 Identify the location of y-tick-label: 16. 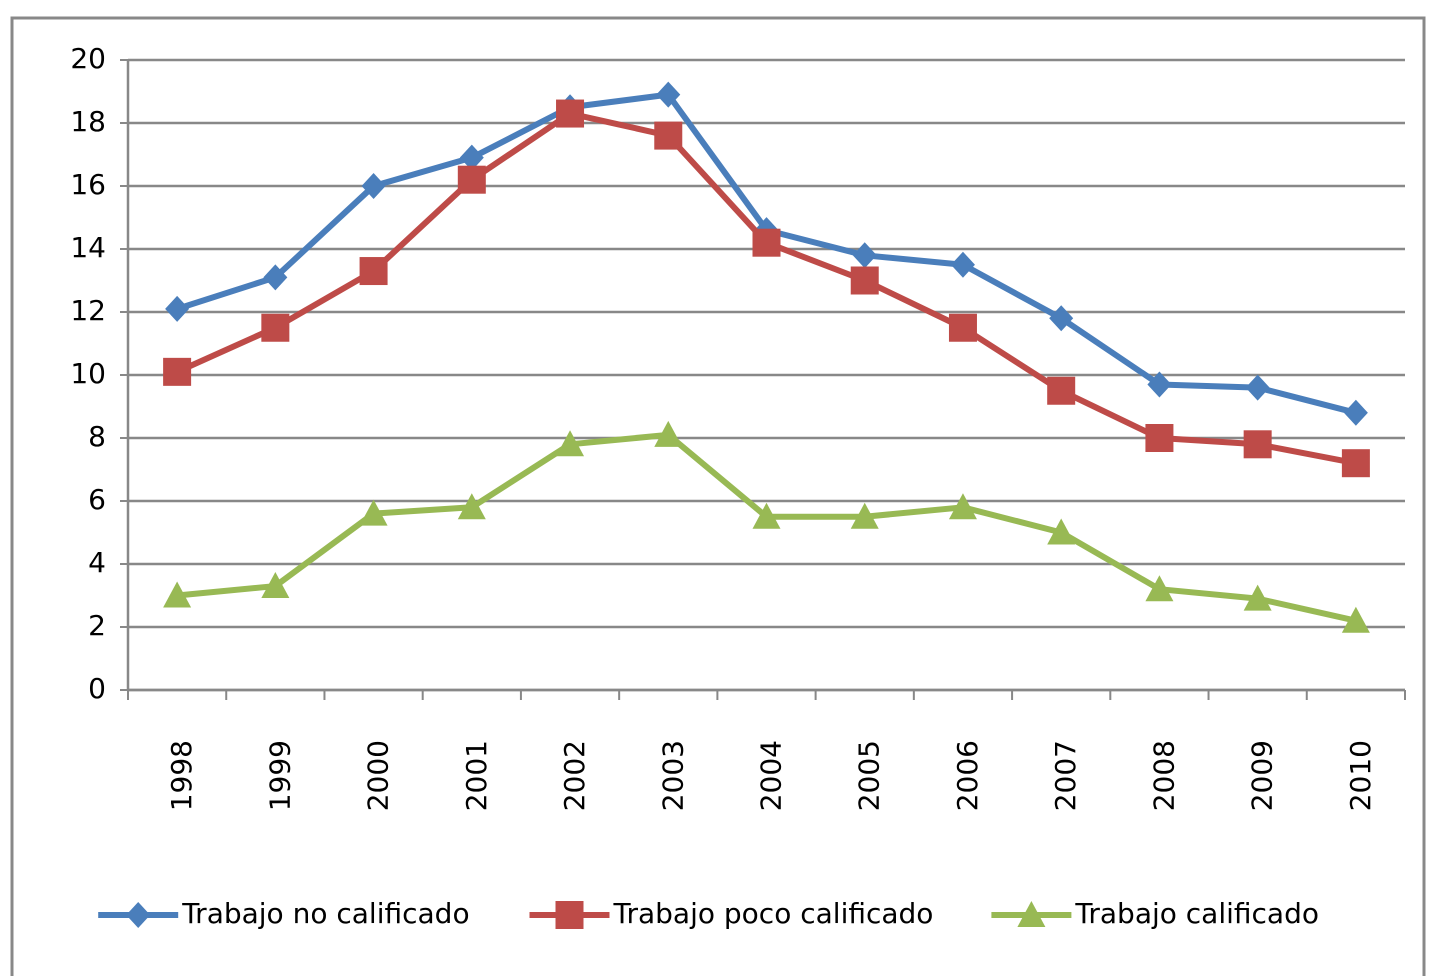
(88, 184).